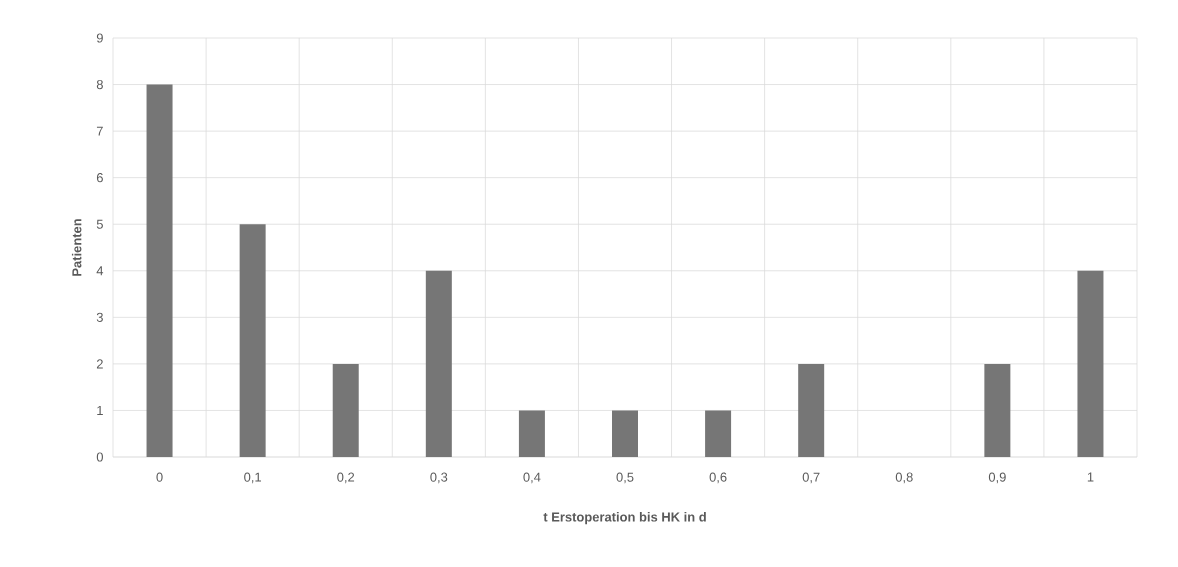 The image size is (1178, 567). Describe the element at coordinates (99, 84) in the screenshot. I see `y-tick-label: 8` at that location.